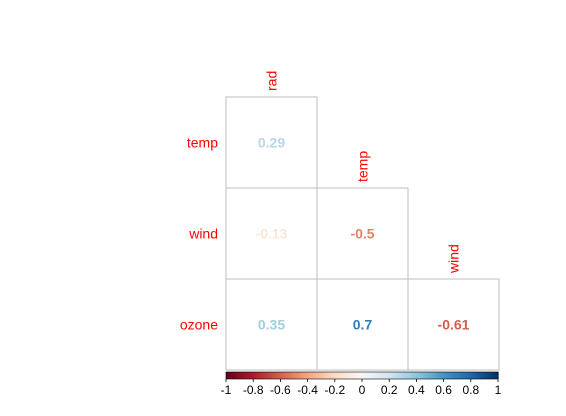 The image size is (566, 416). Describe the element at coordinates (334, 390) in the screenshot. I see `colorbar-tick-label: -0.2` at that location.